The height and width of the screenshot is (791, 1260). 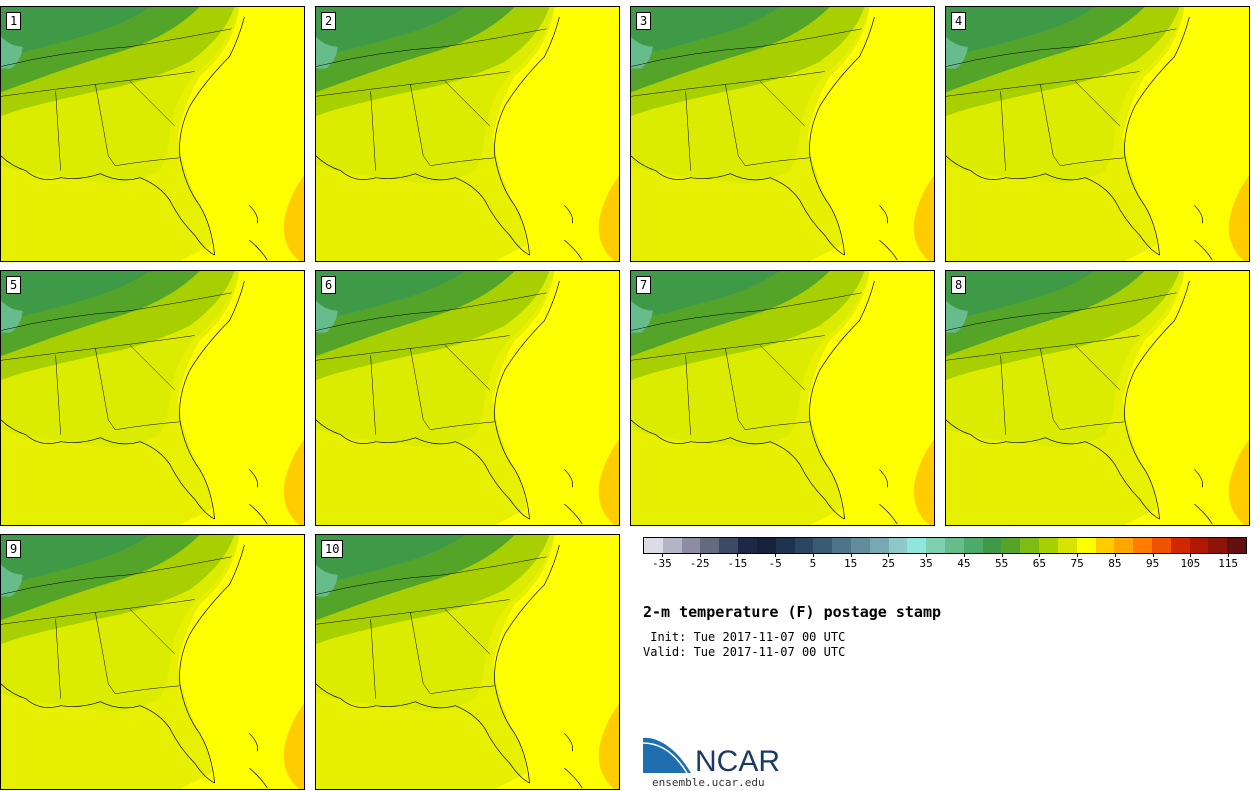 What do you see at coordinates (332, 549) in the screenshot?
I see `stamp-panel-label: 10` at bounding box center [332, 549].